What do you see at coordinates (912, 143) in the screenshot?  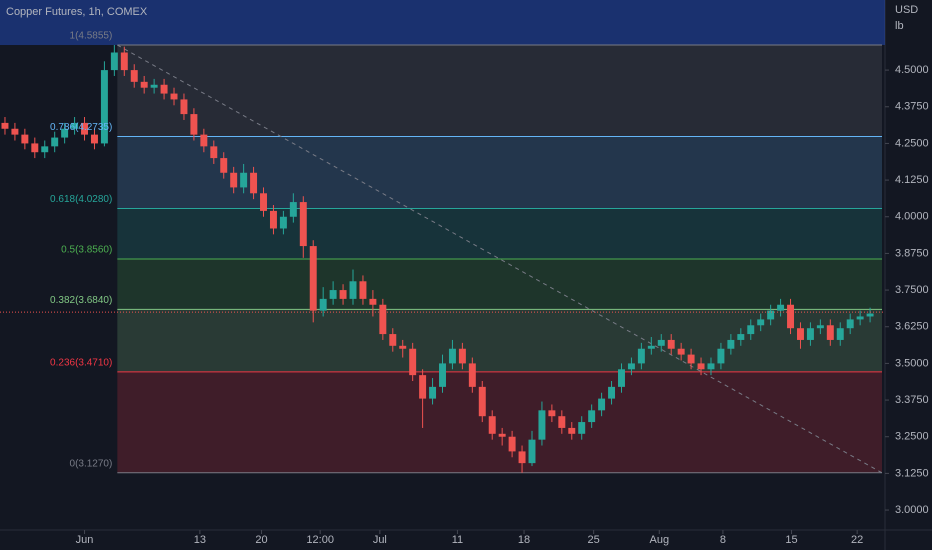 I see `y-tick-label: 4.2500` at bounding box center [912, 143].